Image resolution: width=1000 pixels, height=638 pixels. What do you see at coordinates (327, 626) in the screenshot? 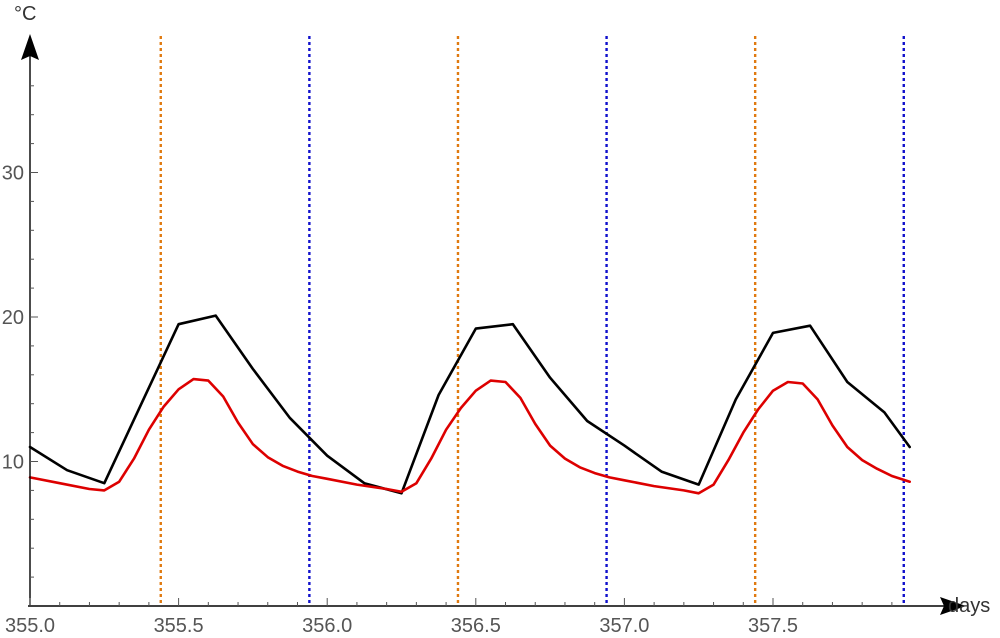
I see `x-tick-label: 356.0` at bounding box center [327, 626].